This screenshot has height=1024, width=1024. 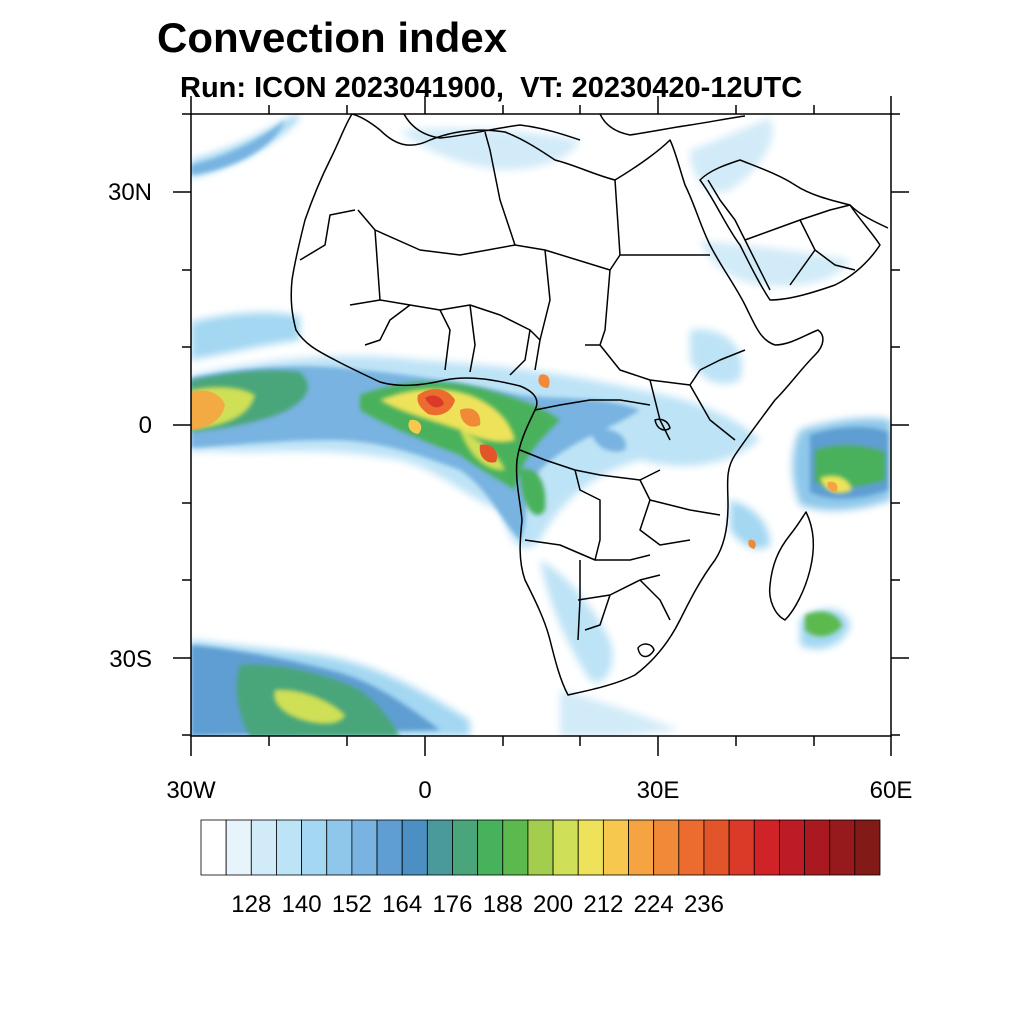 What do you see at coordinates (603, 904) in the screenshot?
I see `colorbar-tick-label: 212` at bounding box center [603, 904].